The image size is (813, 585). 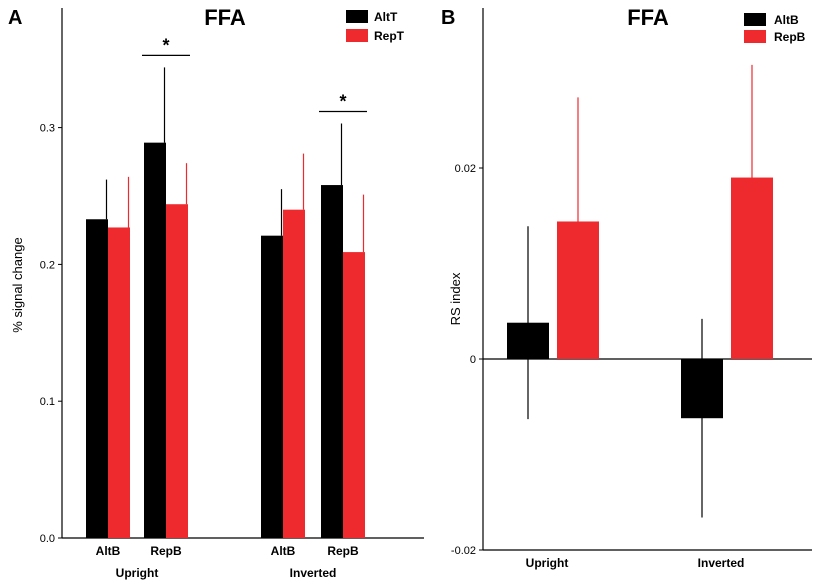 I want to click on panel-a-letter: A, so click(x=15, y=18).